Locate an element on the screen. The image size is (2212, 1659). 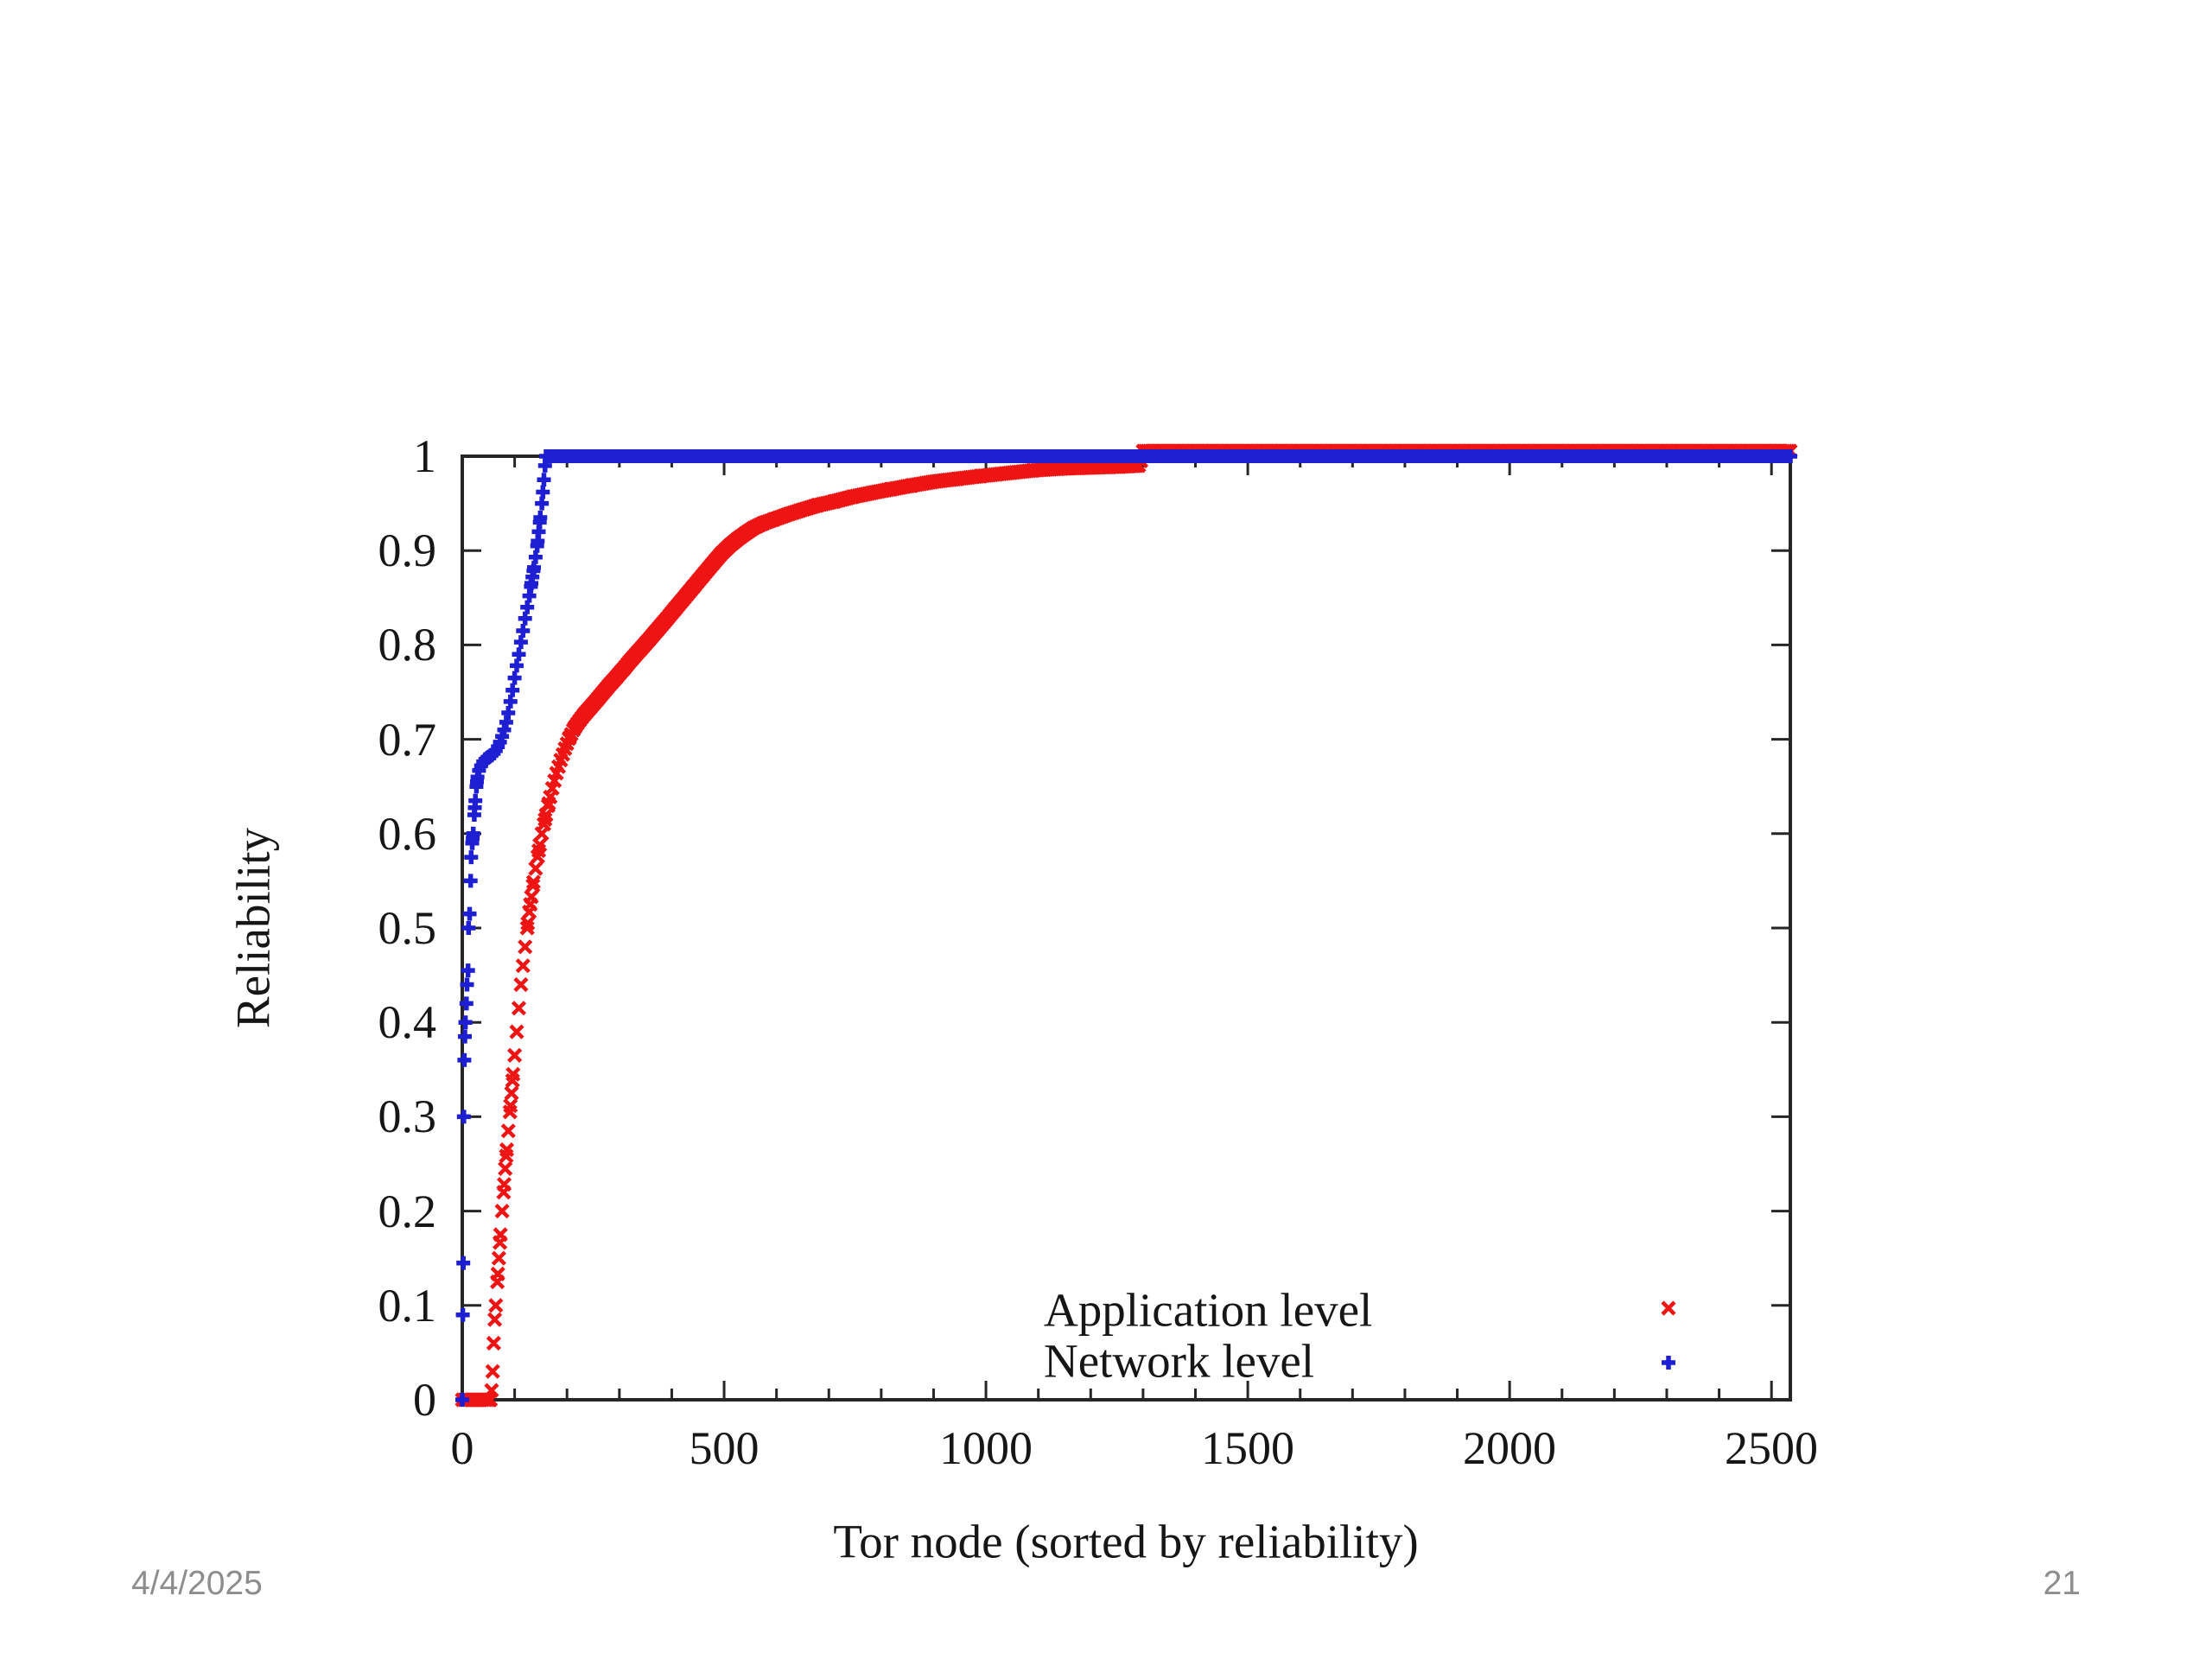
y-tick-label: 0 is located at coordinates (424, 1400).